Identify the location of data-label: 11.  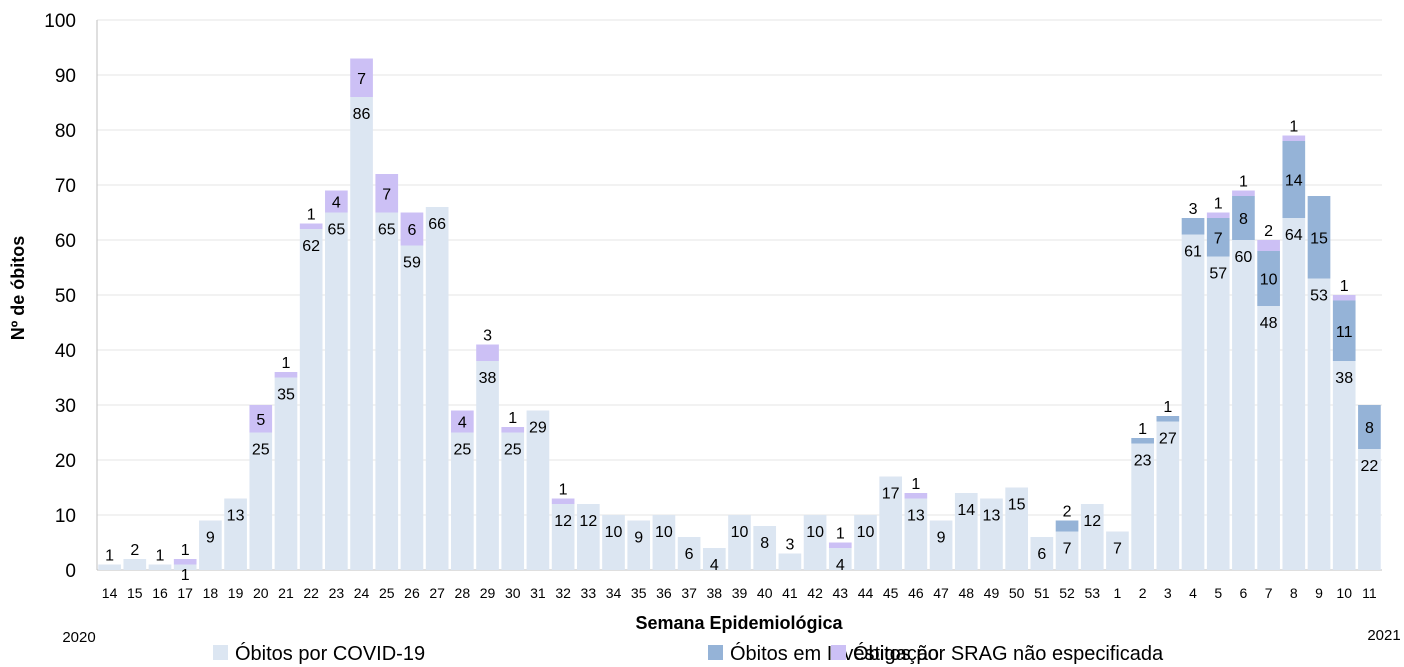
(1344, 332).